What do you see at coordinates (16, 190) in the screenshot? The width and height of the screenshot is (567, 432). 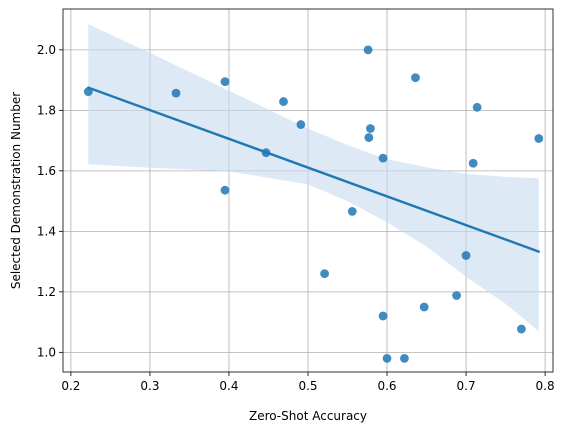 I see `y-axis-label: Selected Demonstration Number` at bounding box center [16, 190].